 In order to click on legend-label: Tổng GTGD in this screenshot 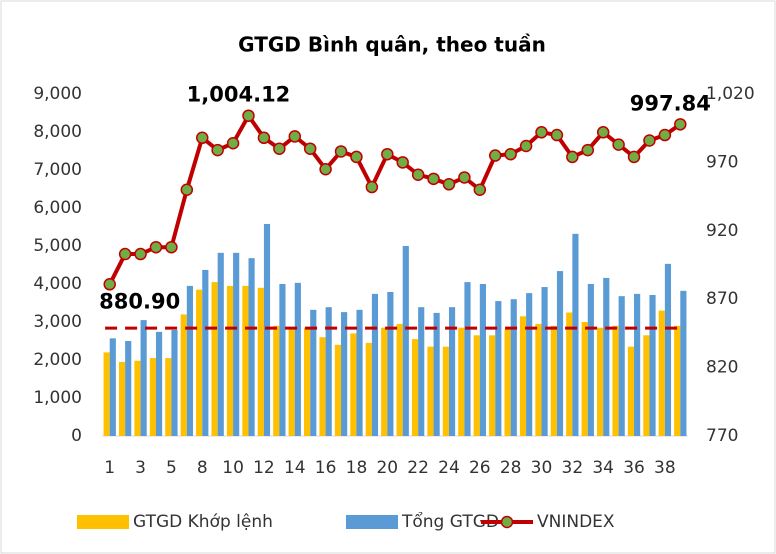, I will do `click(450, 521)`.